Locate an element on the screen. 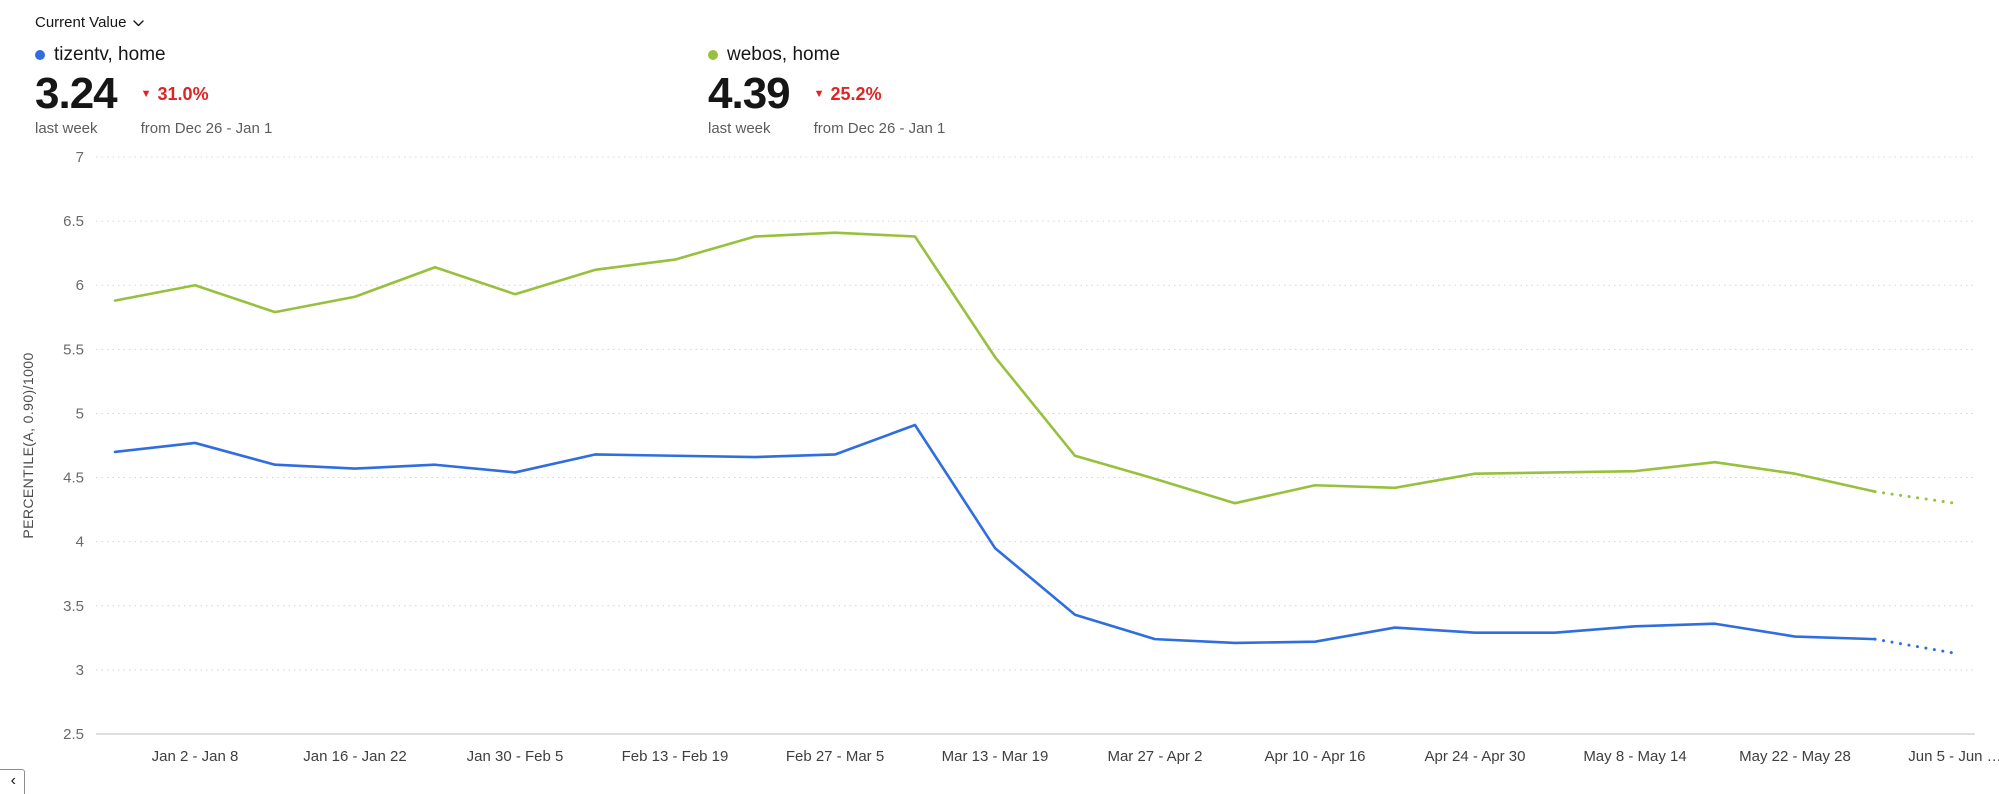 The width and height of the screenshot is (1999, 794). svg-text: Mar 13 - Mar 19 is located at coordinates (995, 756).